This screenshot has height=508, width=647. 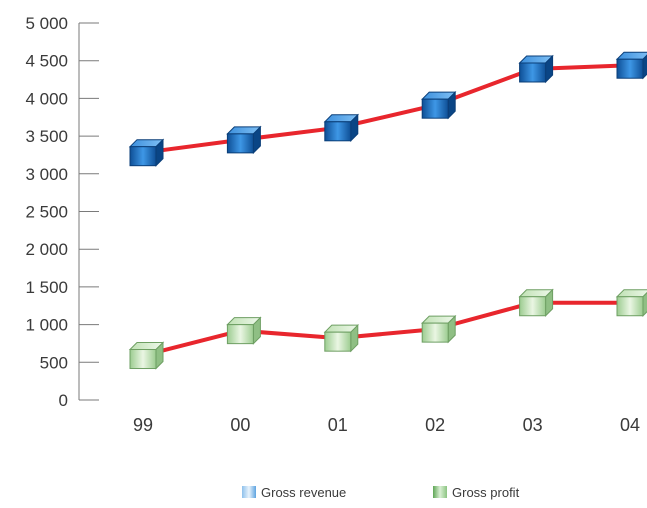 I want to click on y-tick-label: 0, so click(x=63, y=400).